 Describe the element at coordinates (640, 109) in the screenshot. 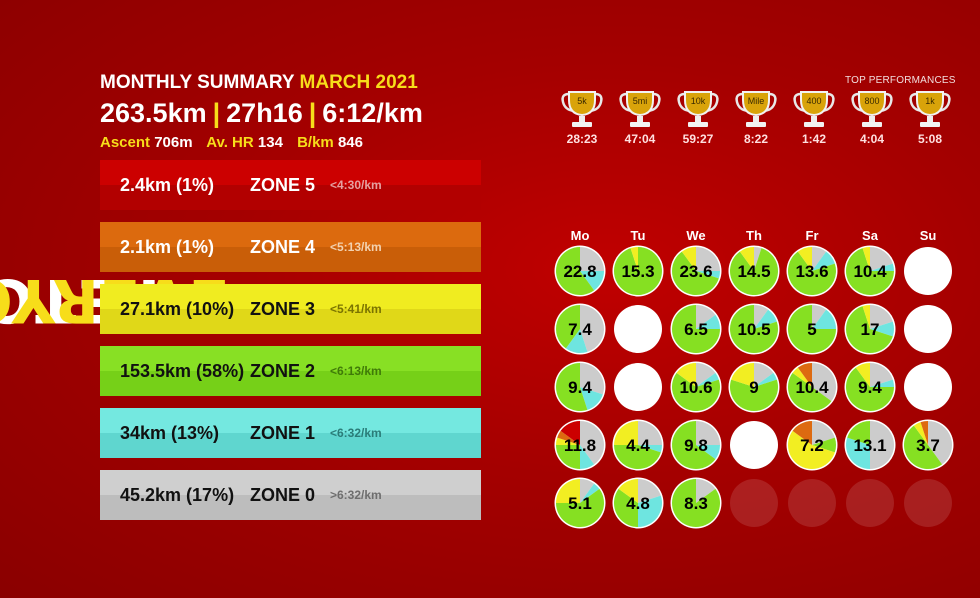

I see `trophy-icon: 5mi` at that location.